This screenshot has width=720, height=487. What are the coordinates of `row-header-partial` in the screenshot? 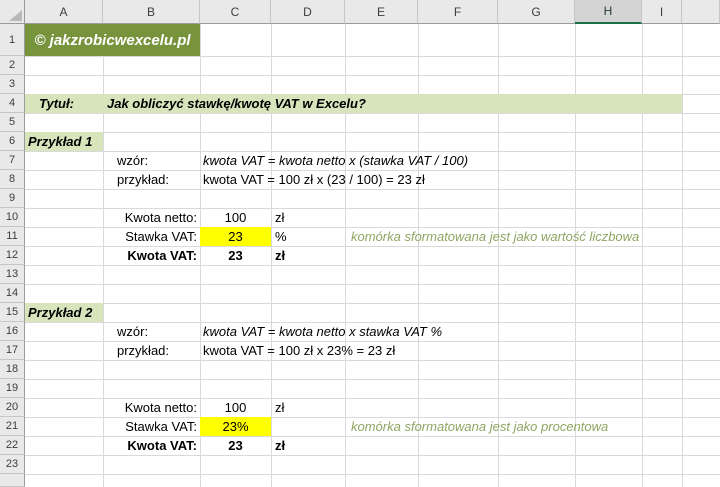 It's located at (12, 480).